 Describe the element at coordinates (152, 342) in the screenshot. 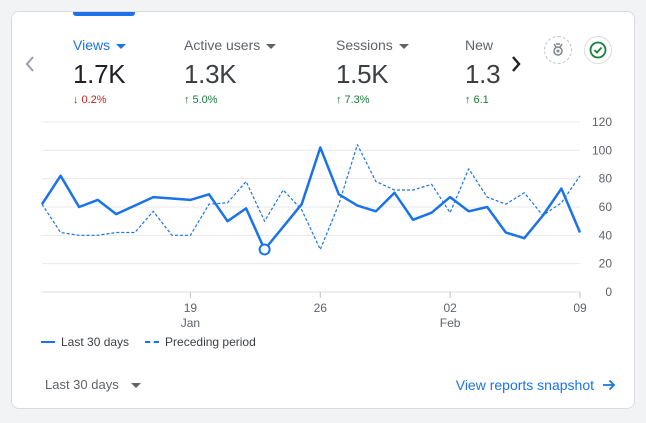

I see `dashed-line-swatch` at that location.